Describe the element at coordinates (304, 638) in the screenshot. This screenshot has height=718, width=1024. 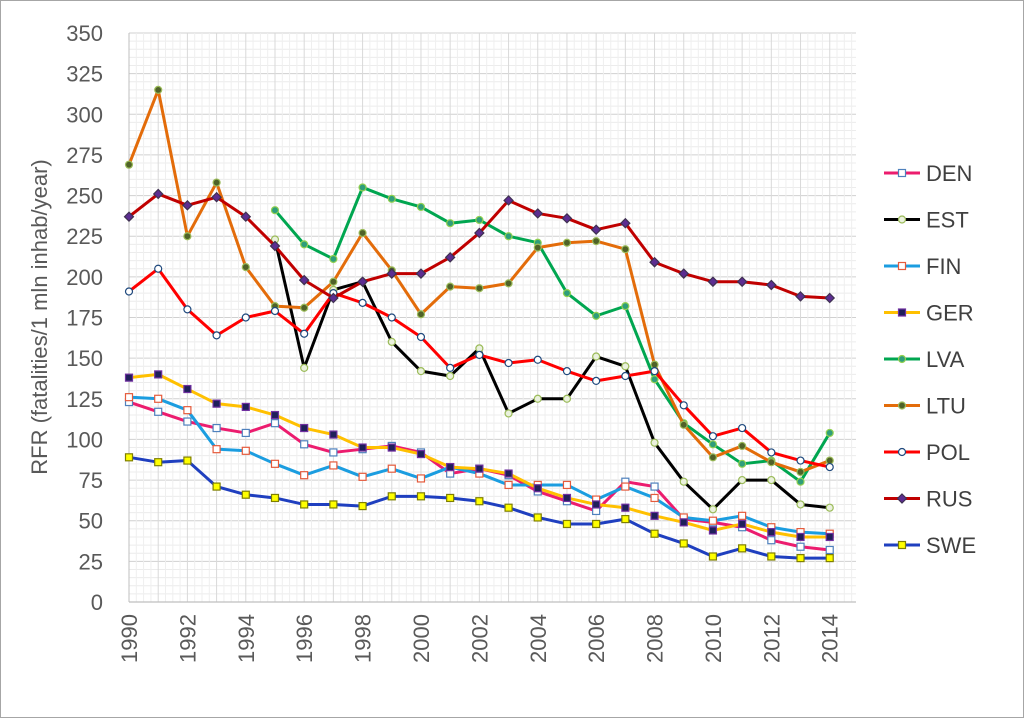
I see `x-tick-label: 1996` at that location.